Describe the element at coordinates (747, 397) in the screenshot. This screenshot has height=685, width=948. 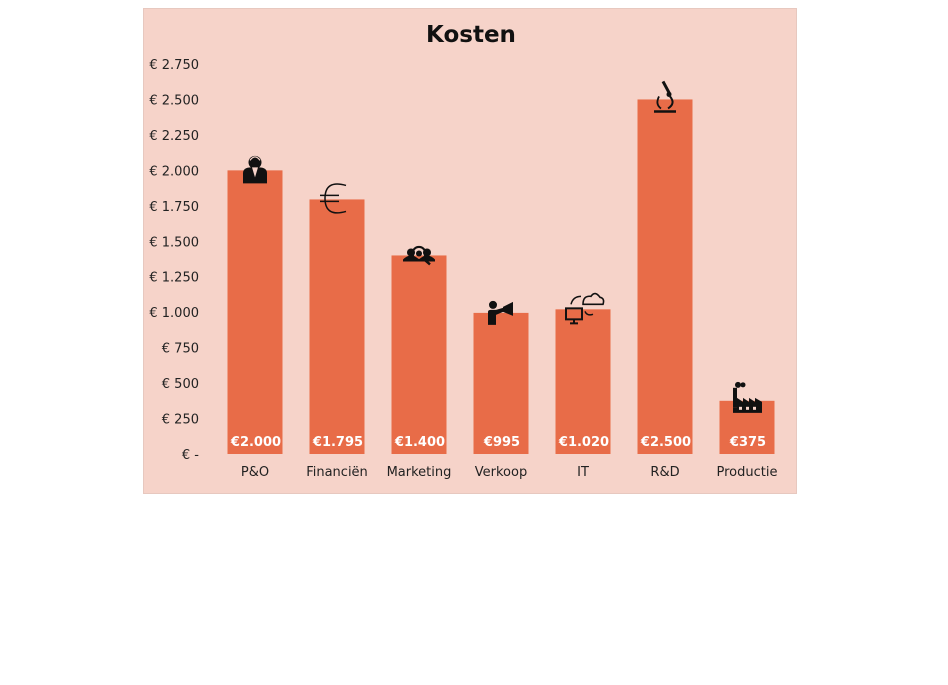
I see `factory-icon` at that location.